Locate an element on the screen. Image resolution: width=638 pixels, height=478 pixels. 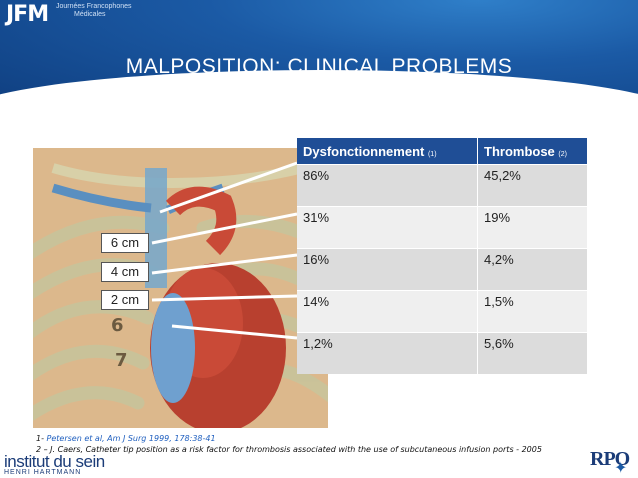
logo-line1: institut du sein is located at coordinates (54, 461).